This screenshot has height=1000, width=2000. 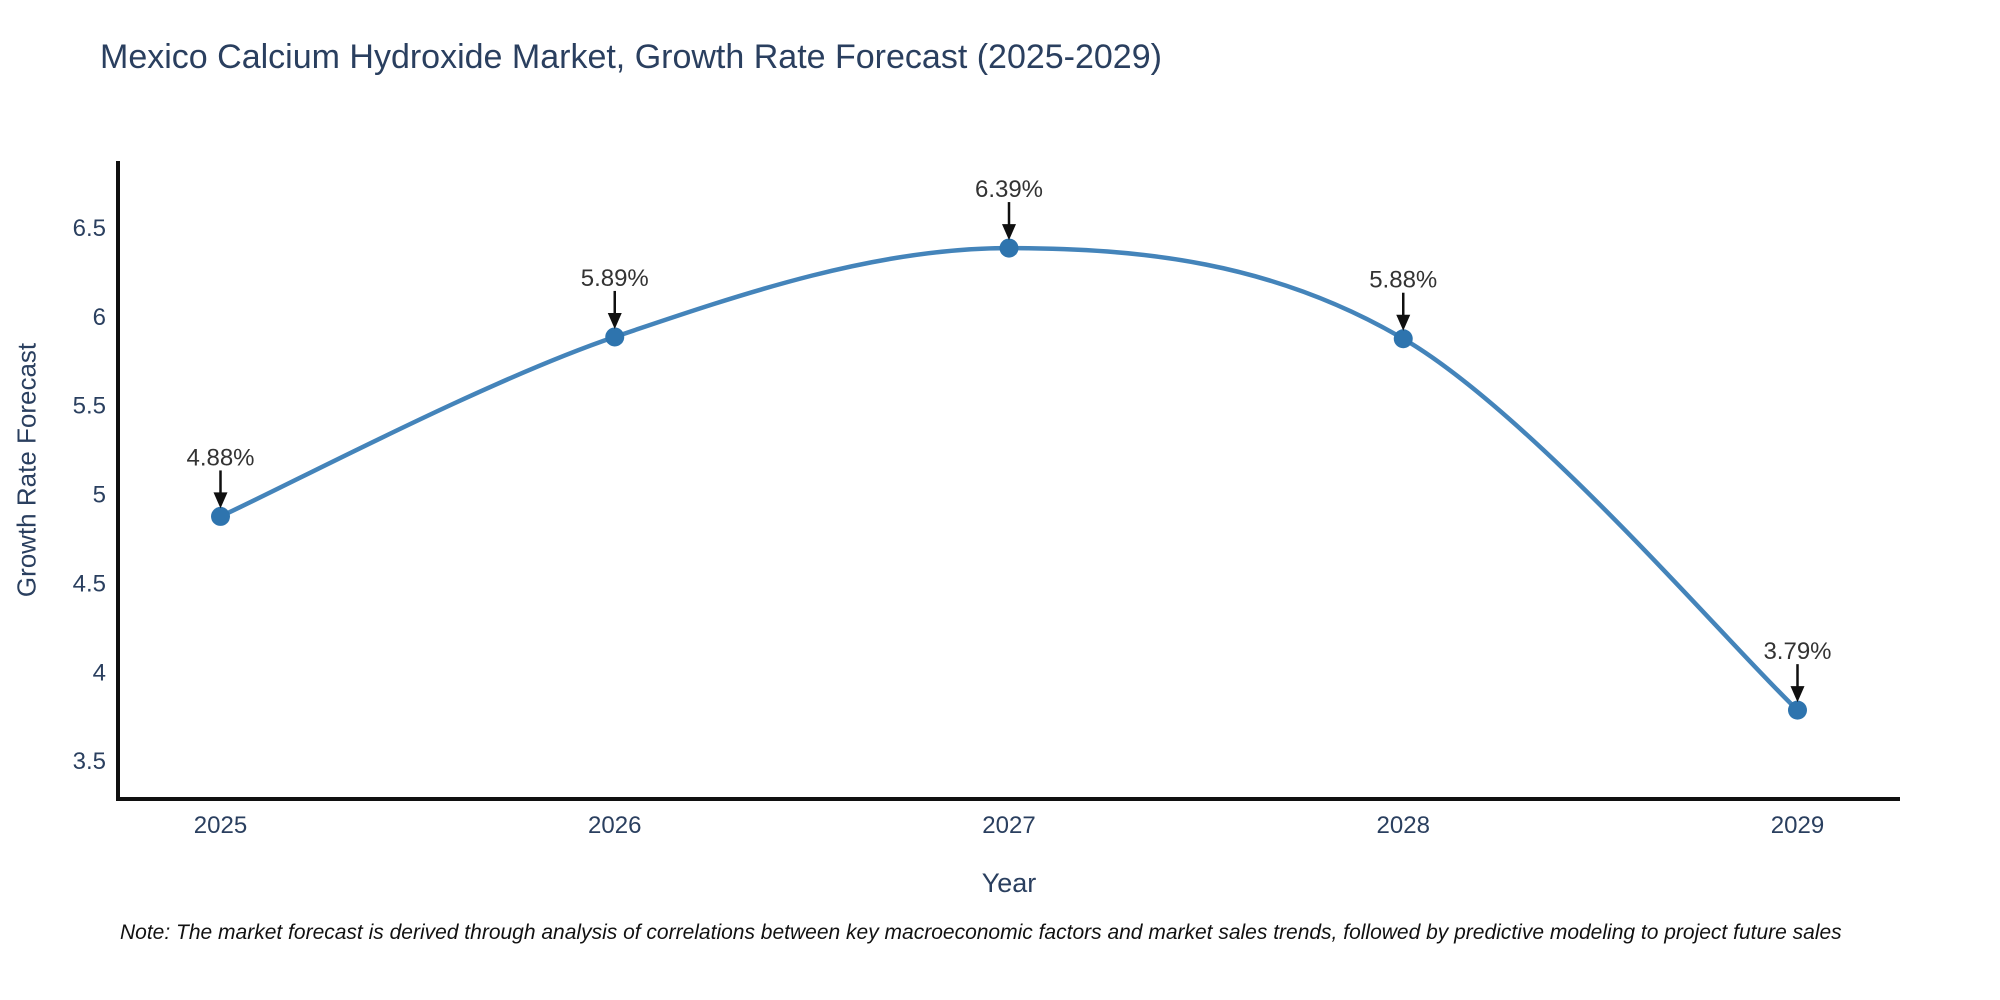 What do you see at coordinates (1797, 825) in the screenshot?
I see `x-tick-label: 2029` at bounding box center [1797, 825].